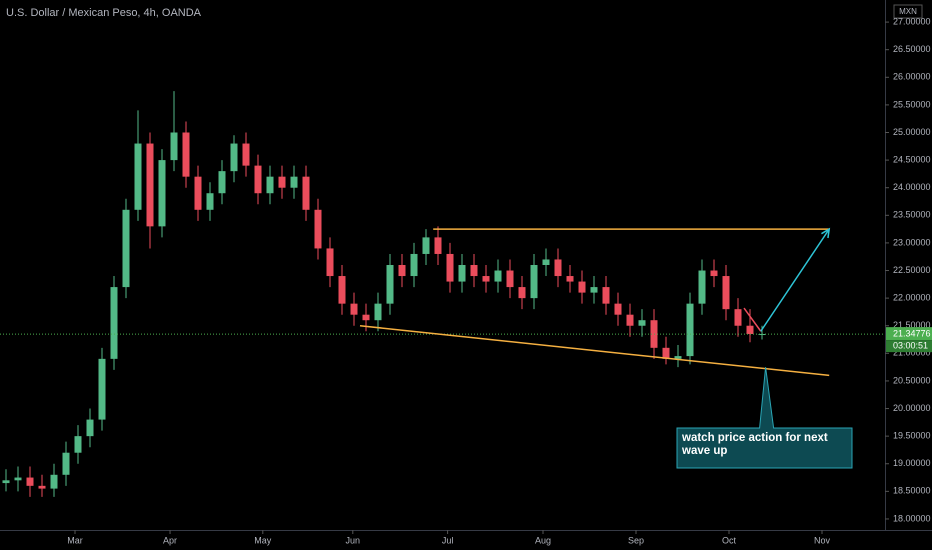 This screenshot has width=932, height=550. I want to click on countdown-label: 03:00:51, so click(910, 346).